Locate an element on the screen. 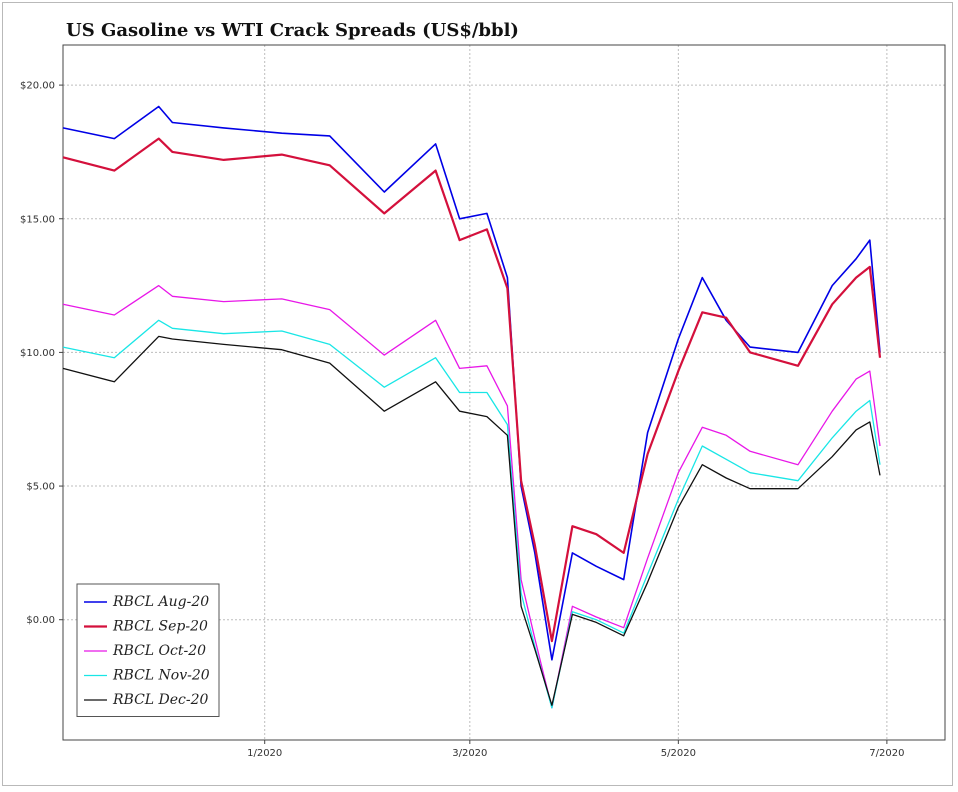 The image size is (958, 792). legend-box is located at coordinates (148, 650).